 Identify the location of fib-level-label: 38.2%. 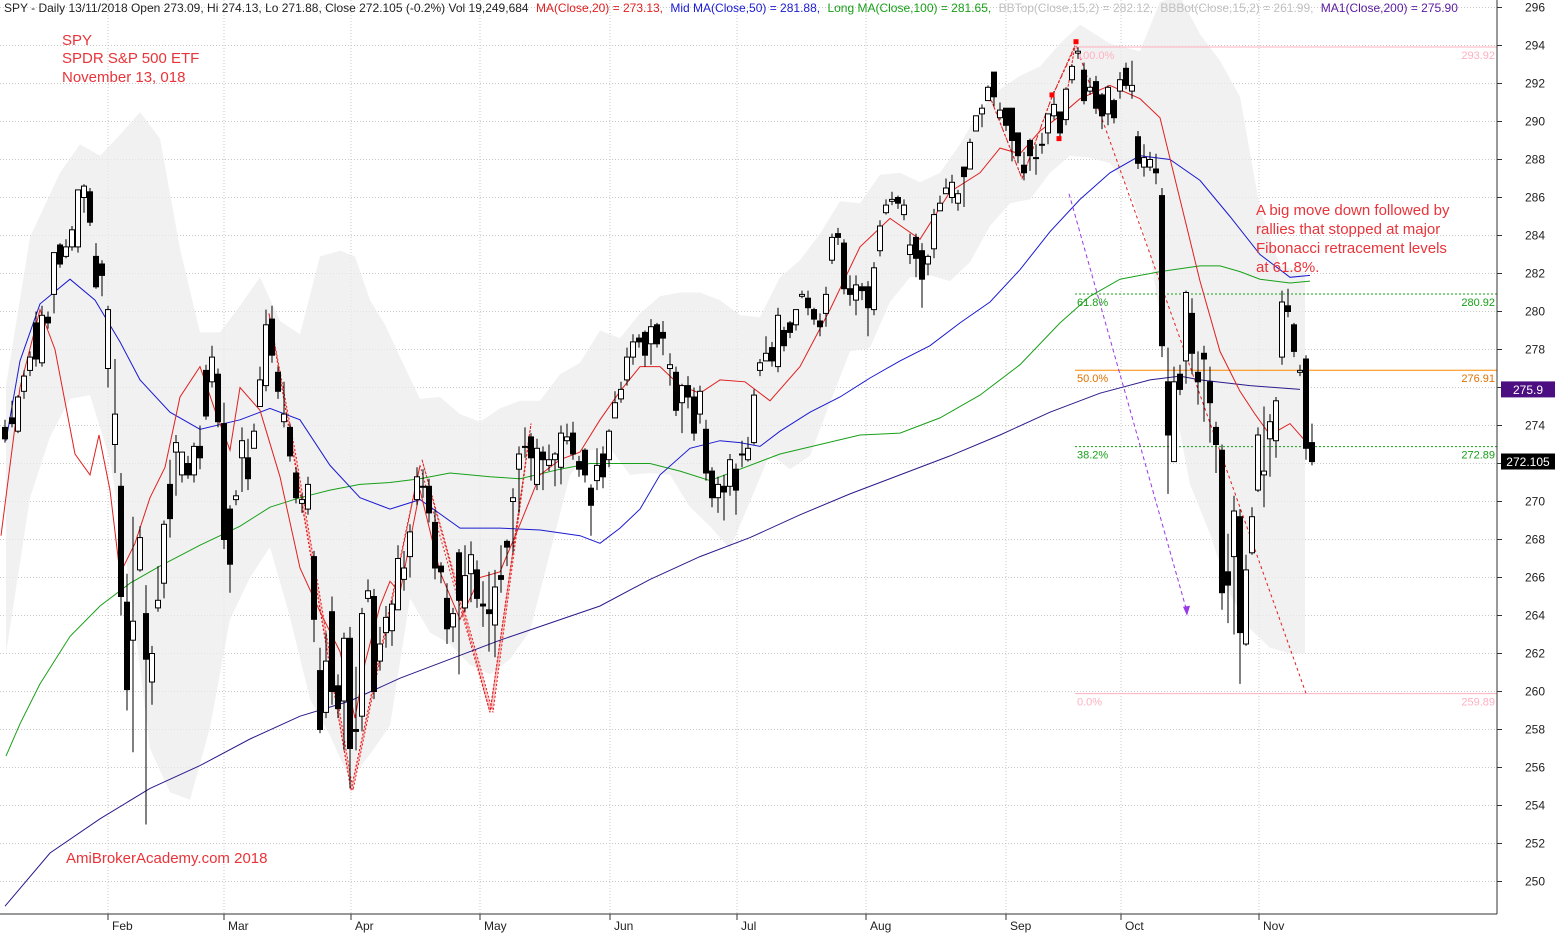
(1092, 456).